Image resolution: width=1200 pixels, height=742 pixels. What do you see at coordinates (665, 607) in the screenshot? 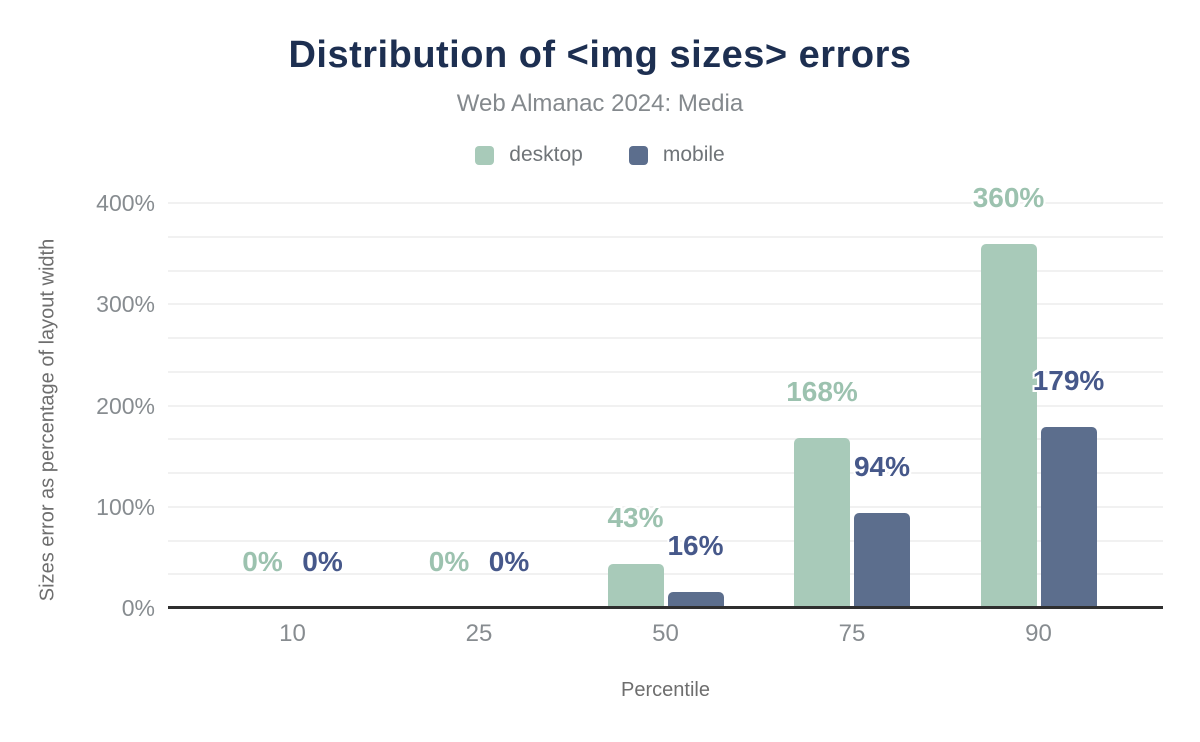
I see `x-axis-line` at bounding box center [665, 607].